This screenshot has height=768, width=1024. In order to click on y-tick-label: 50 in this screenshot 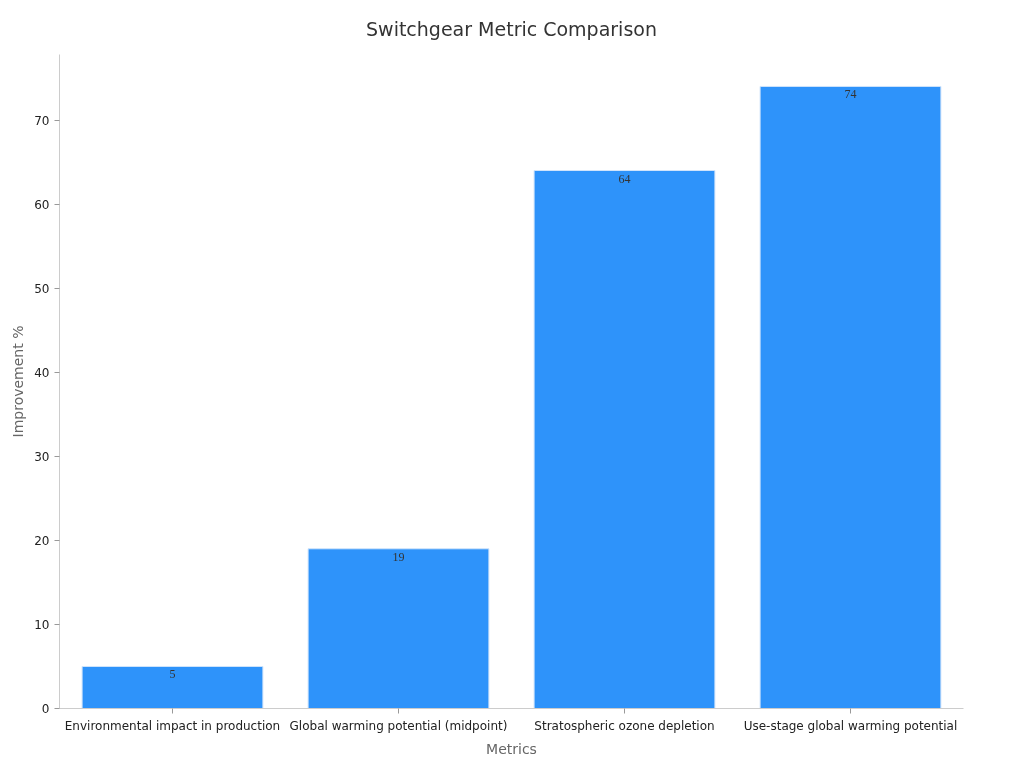, I will do `click(42, 288)`.